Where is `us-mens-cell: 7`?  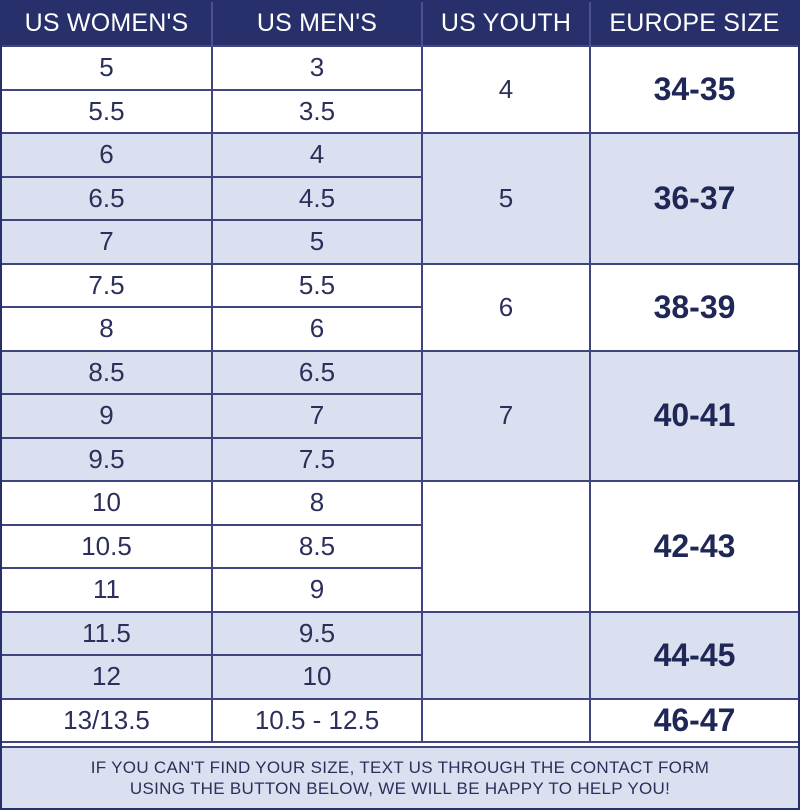
us-mens-cell: 7 is located at coordinates (316, 416).